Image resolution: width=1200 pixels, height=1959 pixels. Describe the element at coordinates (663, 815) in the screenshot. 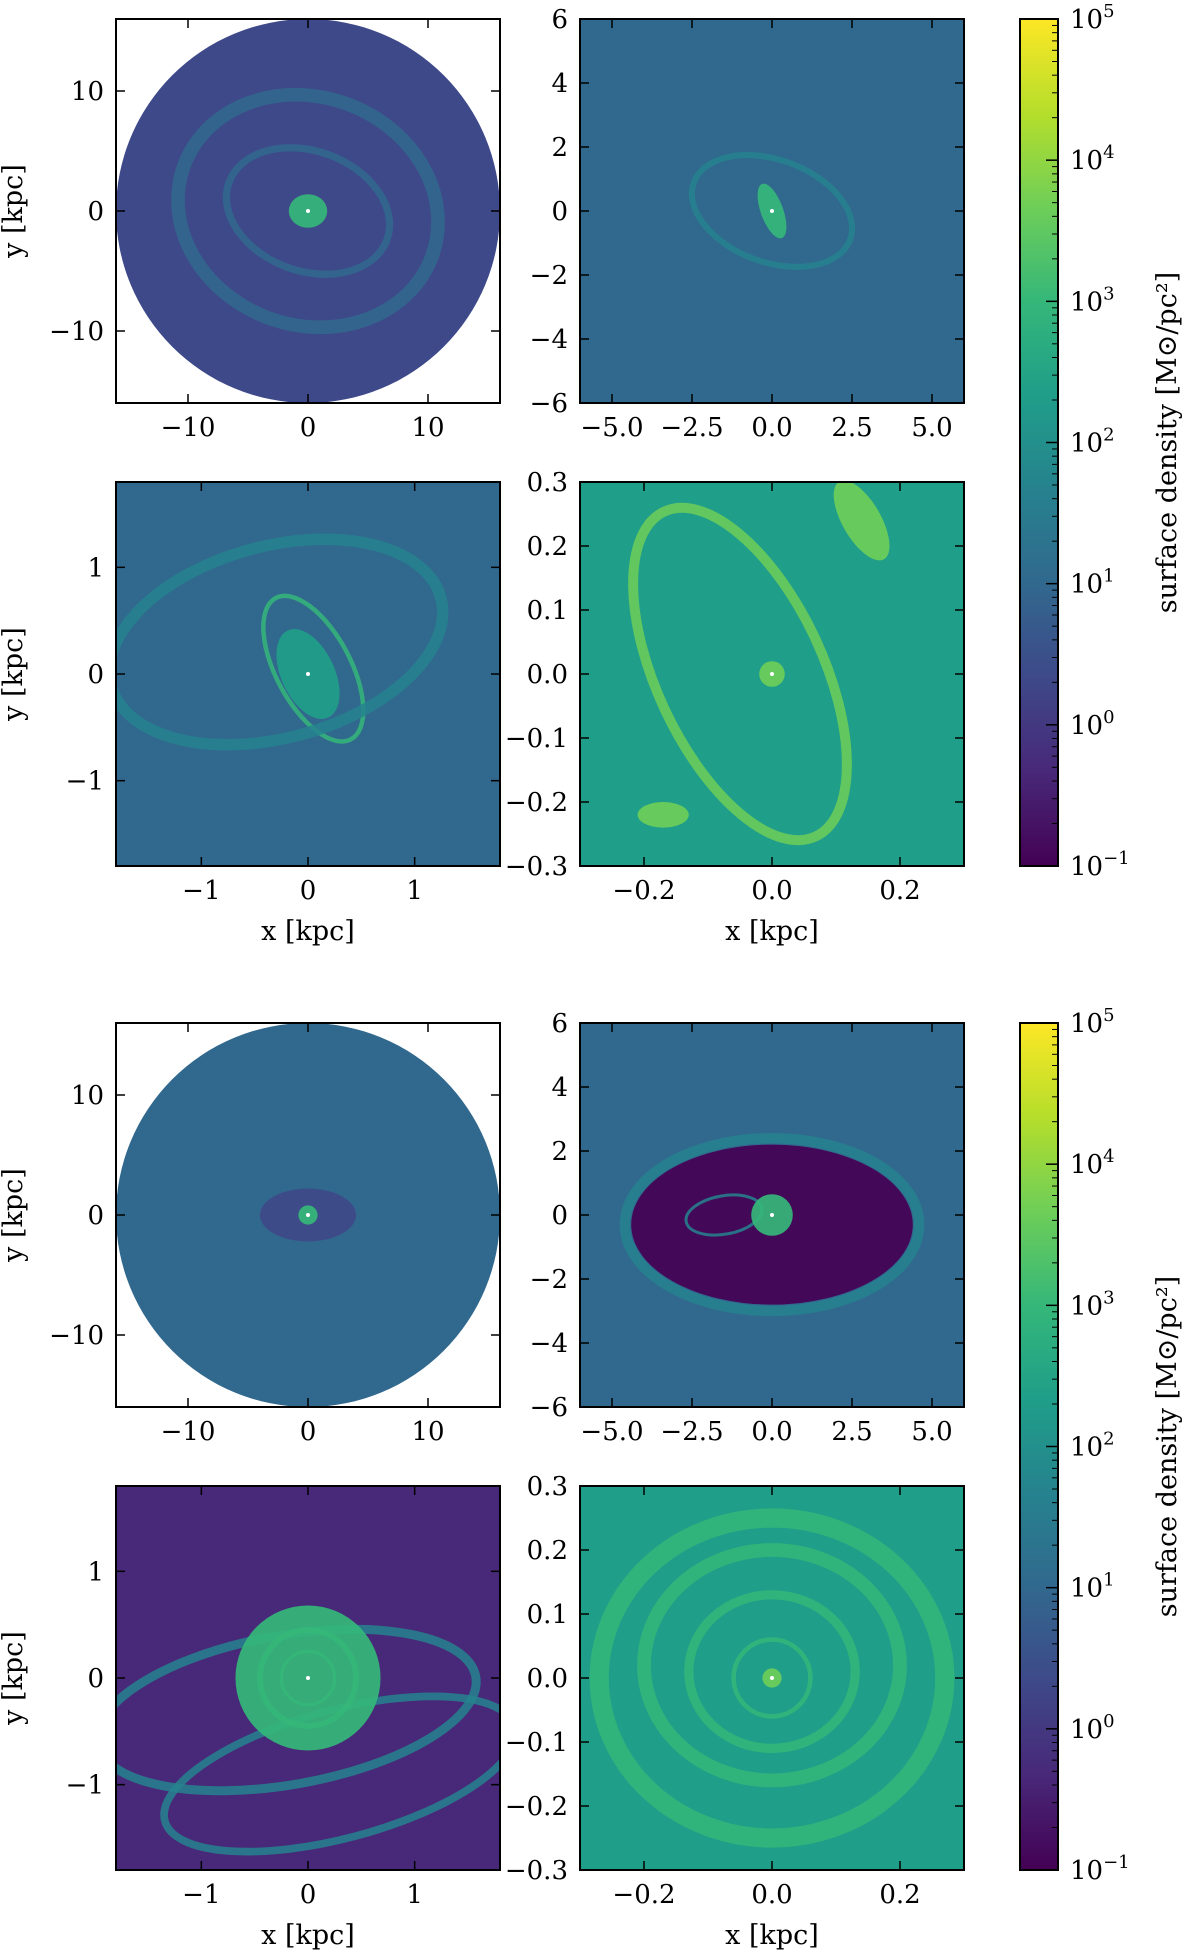

I see `density-spot` at that location.